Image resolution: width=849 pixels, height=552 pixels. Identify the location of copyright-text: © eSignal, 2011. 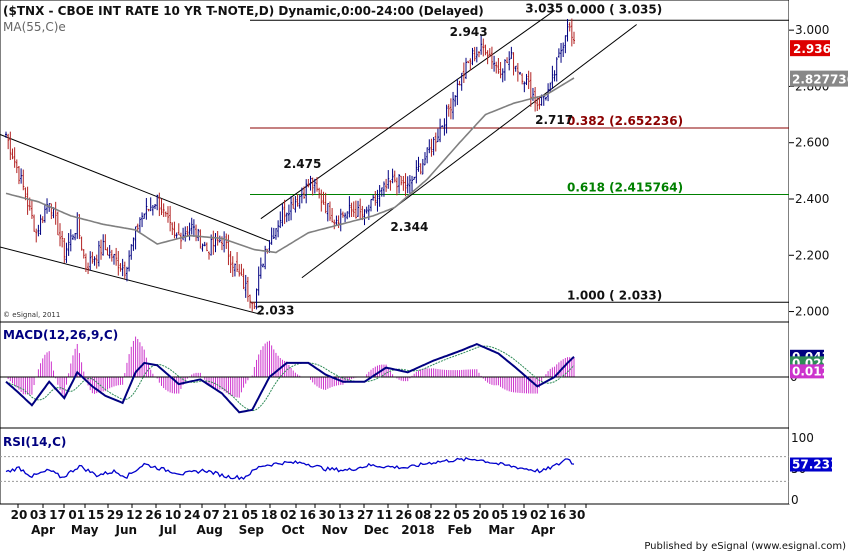
(31, 315).